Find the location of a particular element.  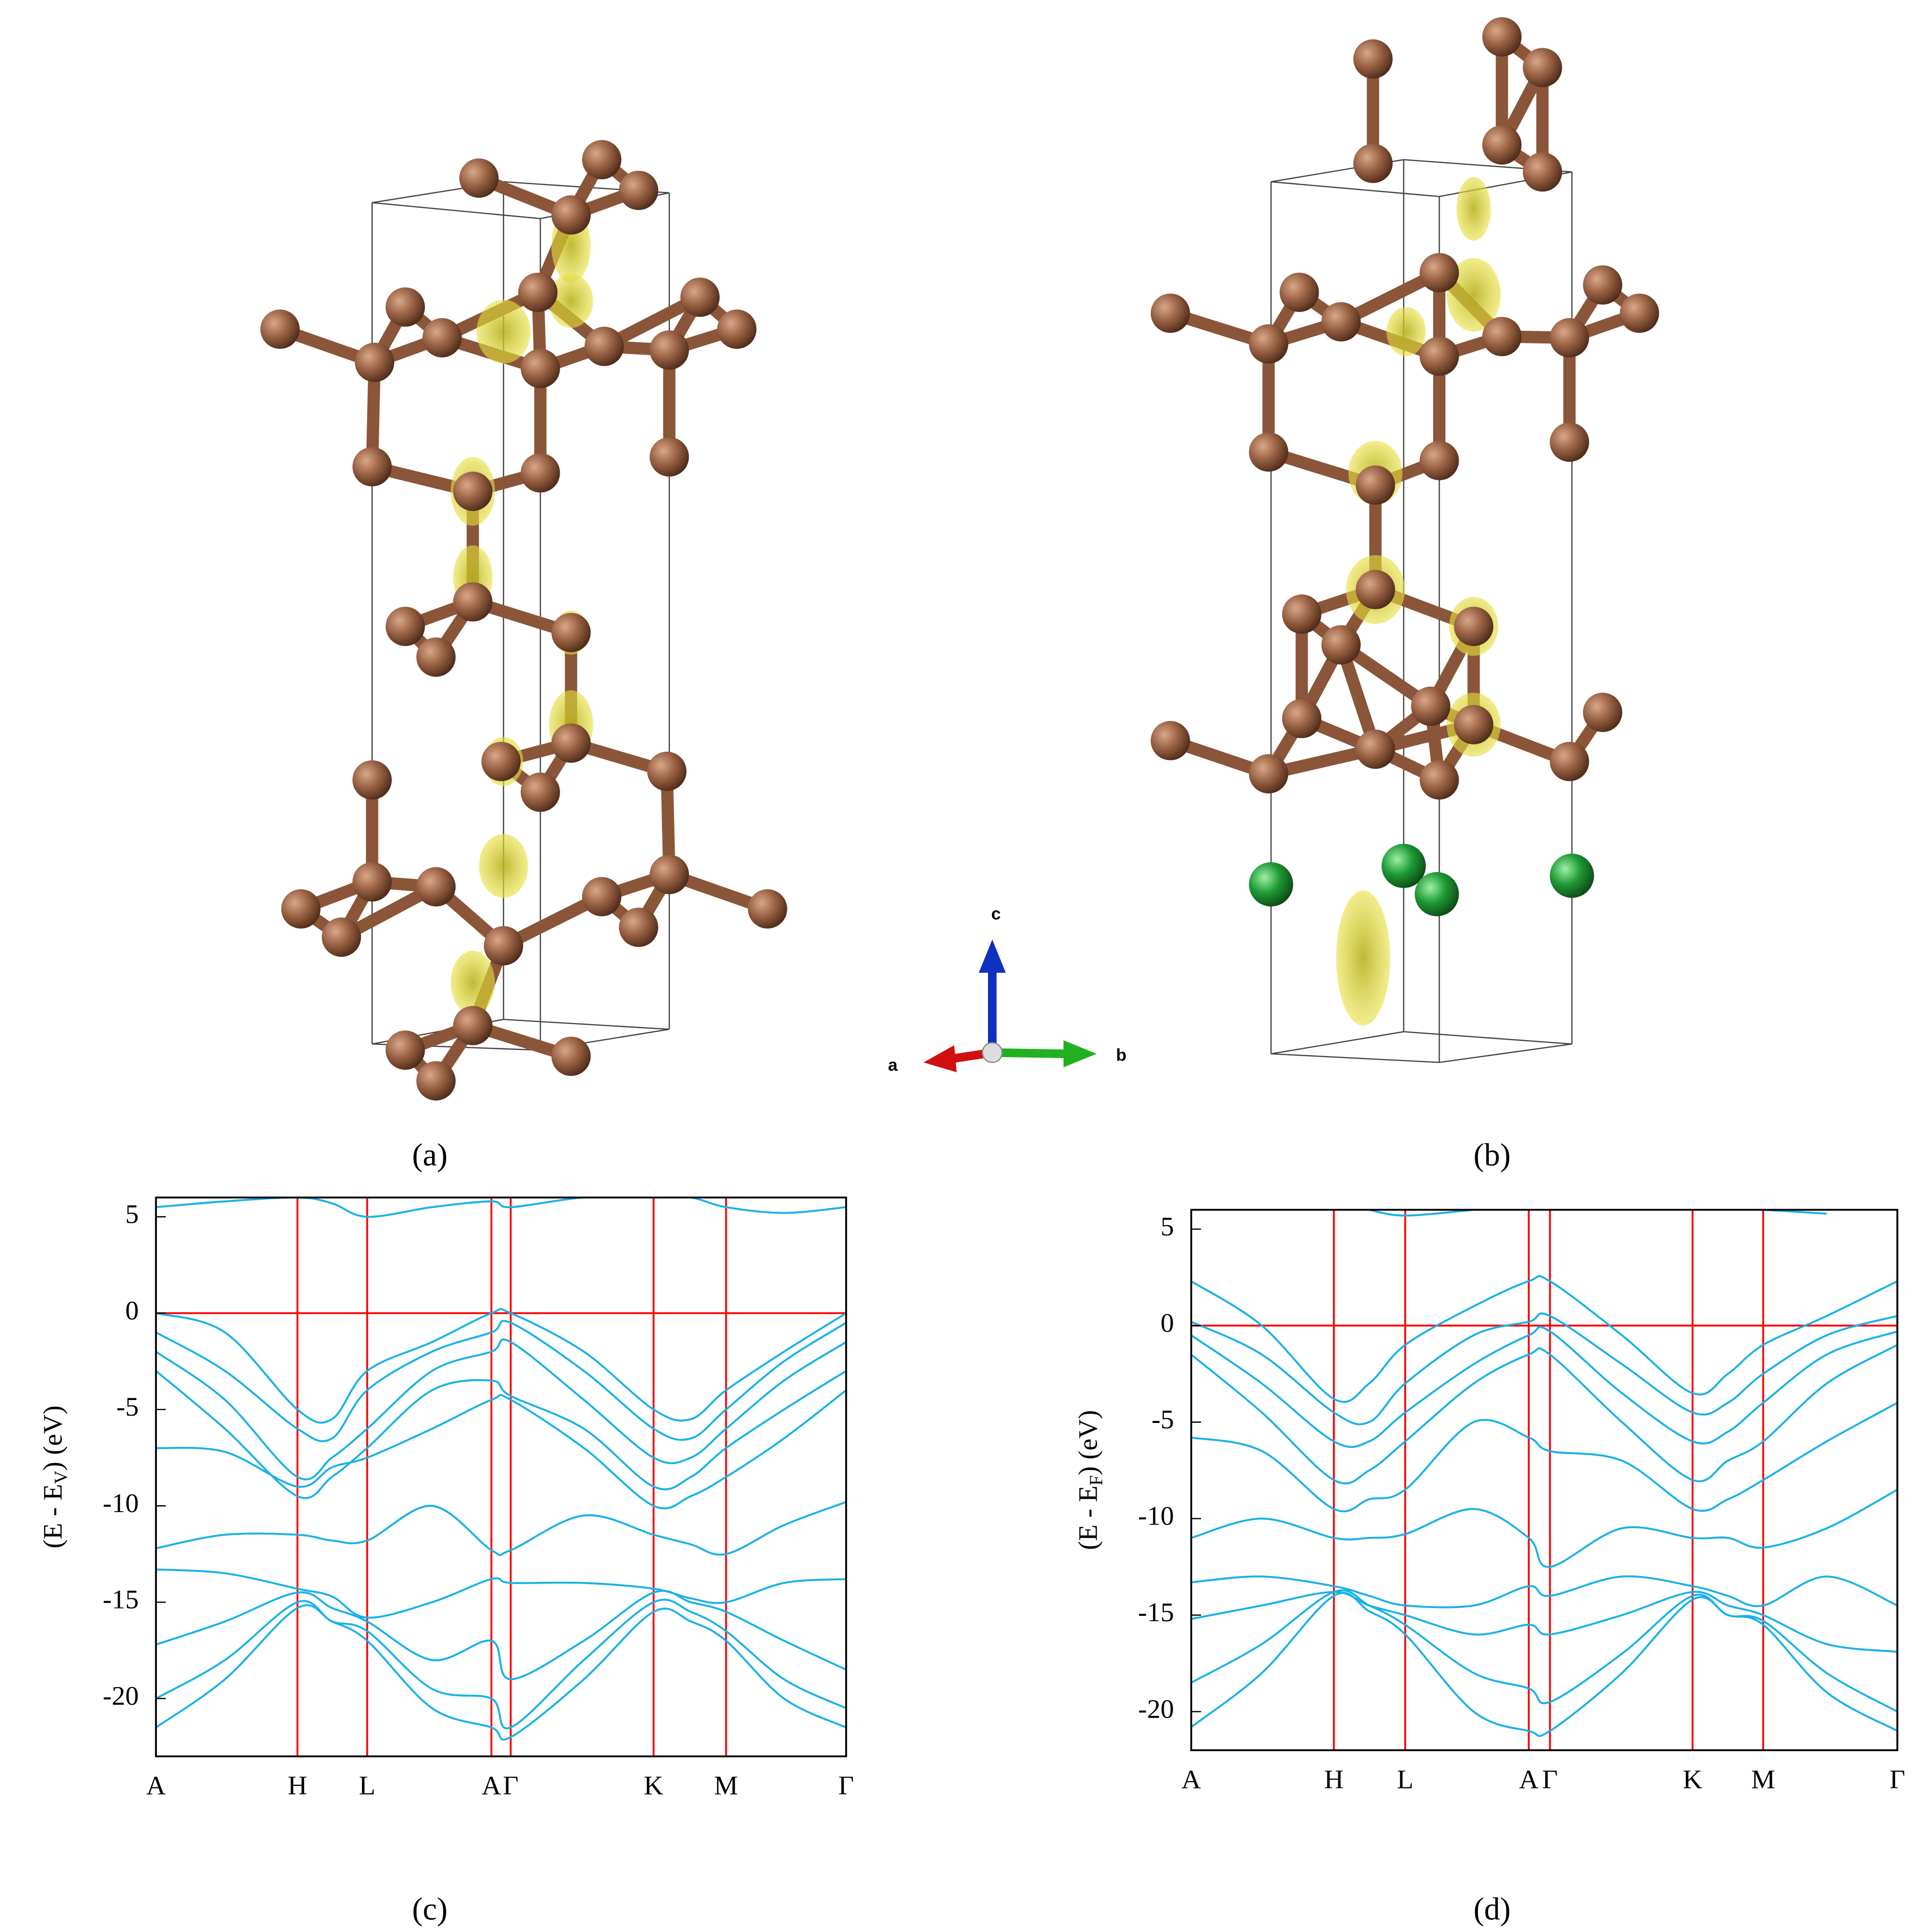

plot-frame is located at coordinates (501, 1477).